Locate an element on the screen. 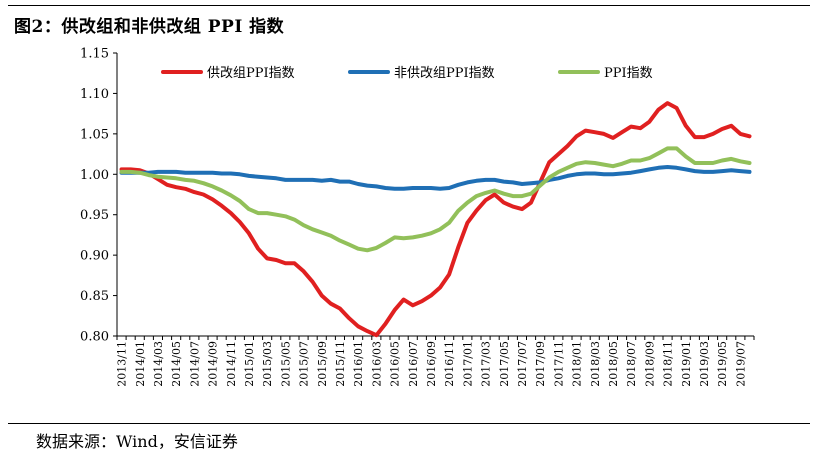 This screenshot has height=454, width=818. x-tick-label: 2018/03 is located at coordinates (595, 364).